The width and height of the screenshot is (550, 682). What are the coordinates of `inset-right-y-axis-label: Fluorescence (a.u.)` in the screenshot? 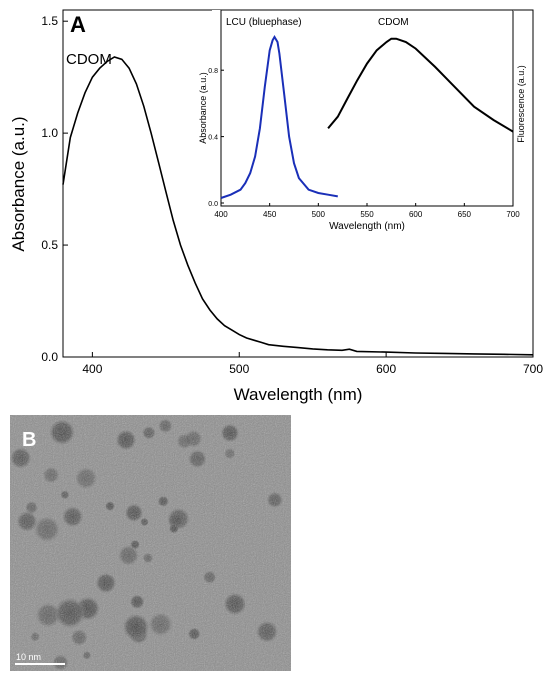 It's located at (521, 104).